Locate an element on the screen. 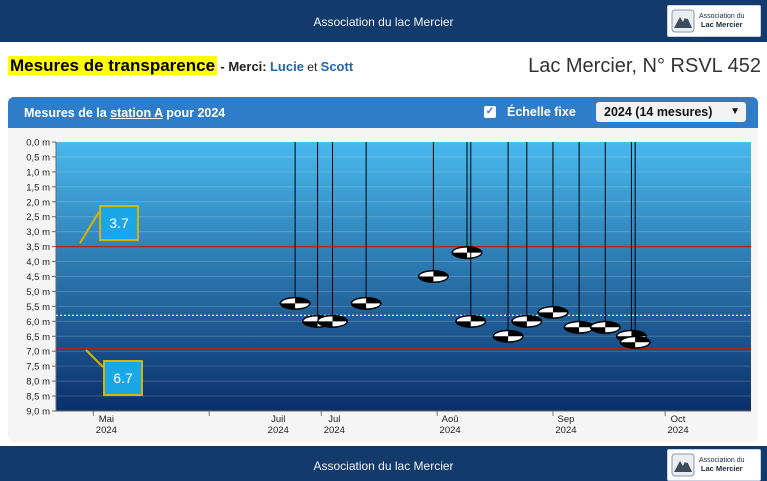 This screenshot has width=767, height=481. panel-title-suffix: pour 2024 is located at coordinates (196, 113).